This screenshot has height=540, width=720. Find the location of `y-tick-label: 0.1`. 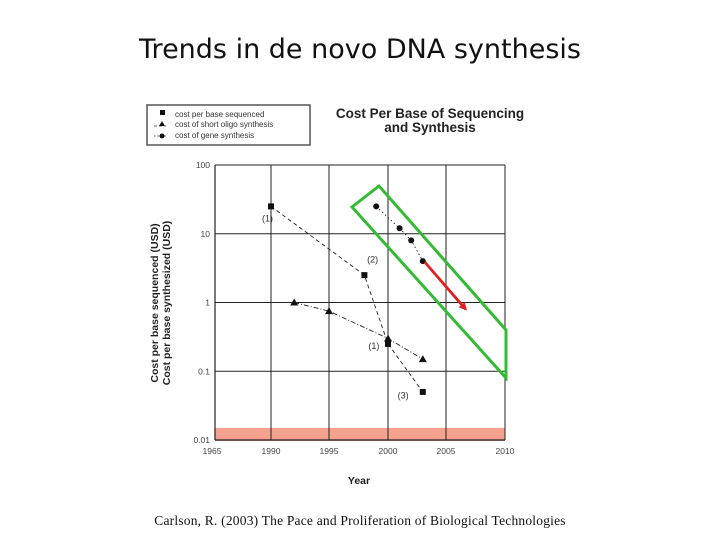

y-tick-label: 0.1 is located at coordinates (204, 371).